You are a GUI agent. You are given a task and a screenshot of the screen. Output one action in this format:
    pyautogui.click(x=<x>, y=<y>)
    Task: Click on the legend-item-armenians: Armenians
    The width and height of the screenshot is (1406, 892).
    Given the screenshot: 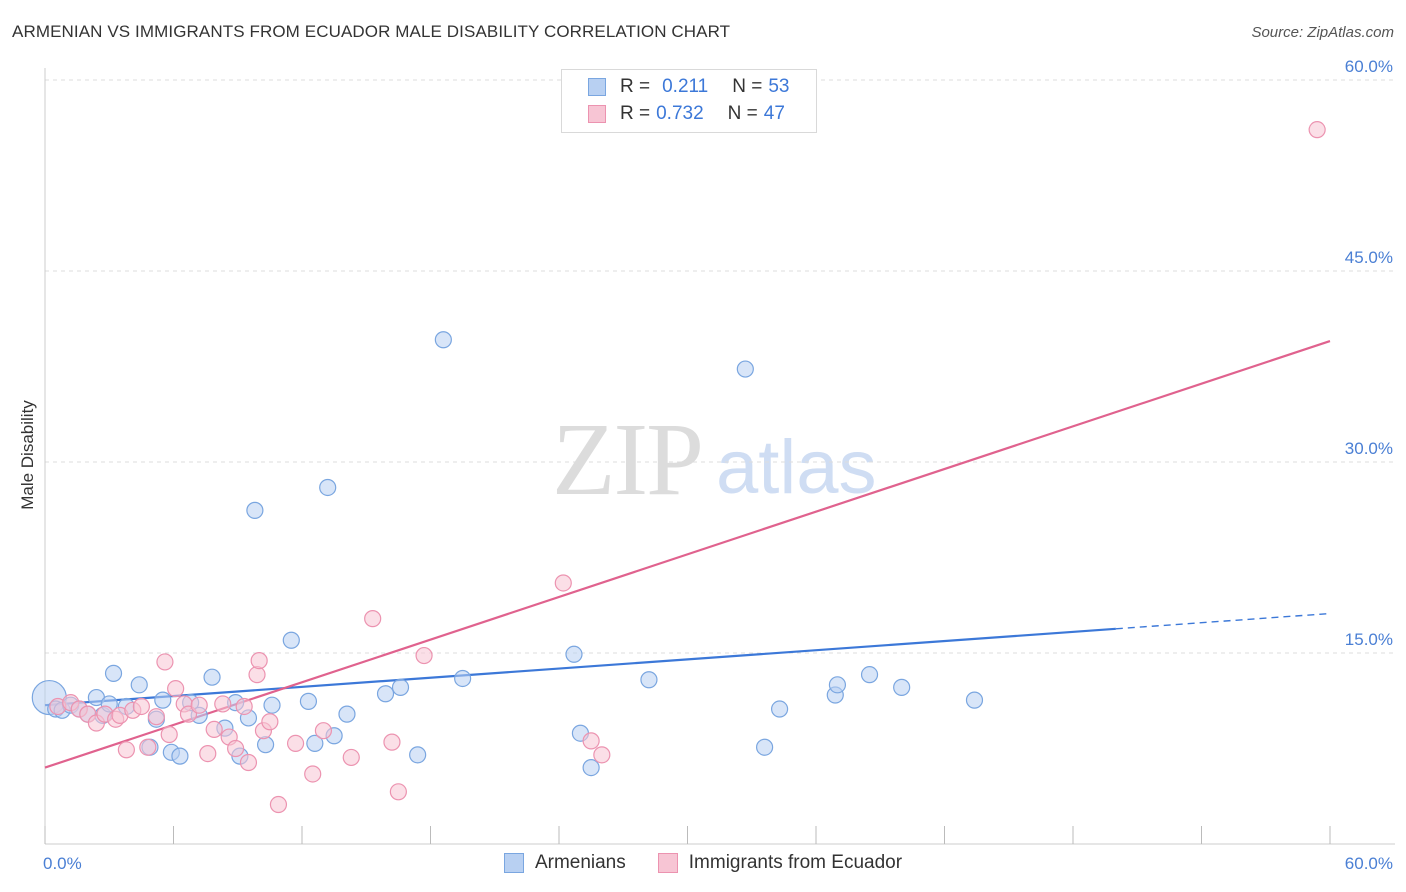 What is the action you would take?
    pyautogui.click(x=564, y=863)
    